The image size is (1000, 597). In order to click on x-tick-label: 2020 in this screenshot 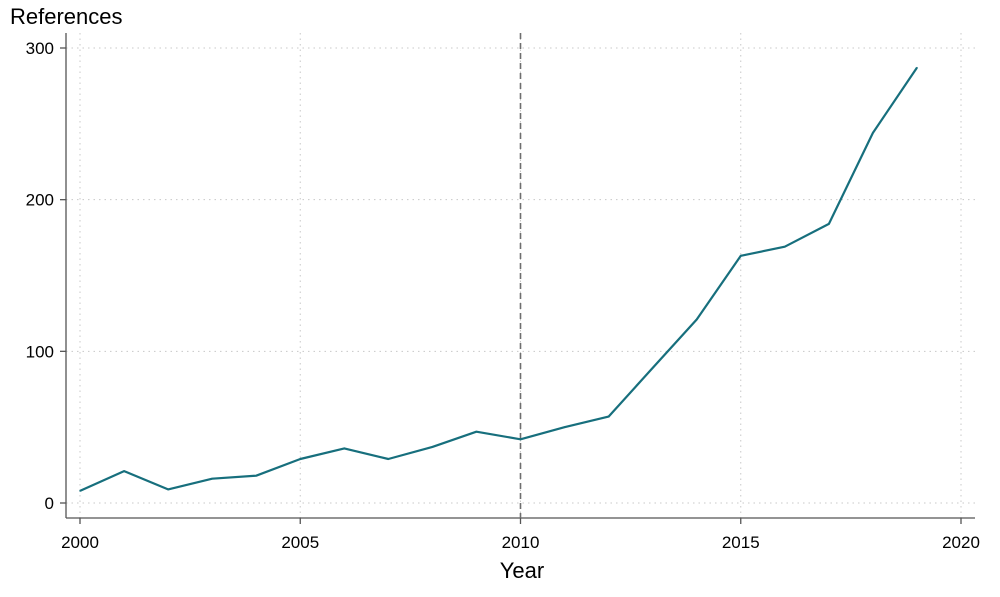, I will do `click(961, 542)`.